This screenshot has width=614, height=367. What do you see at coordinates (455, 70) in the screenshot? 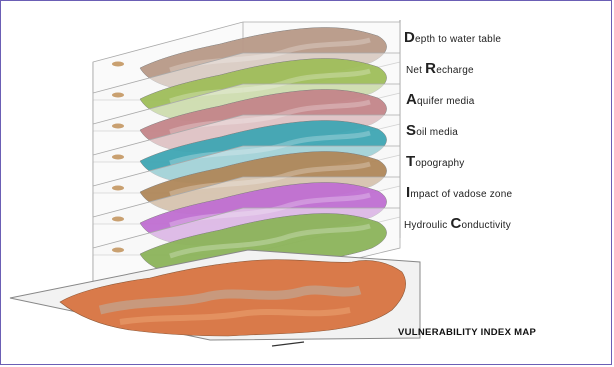
I see `layer-label-text: echarge` at bounding box center [455, 70].